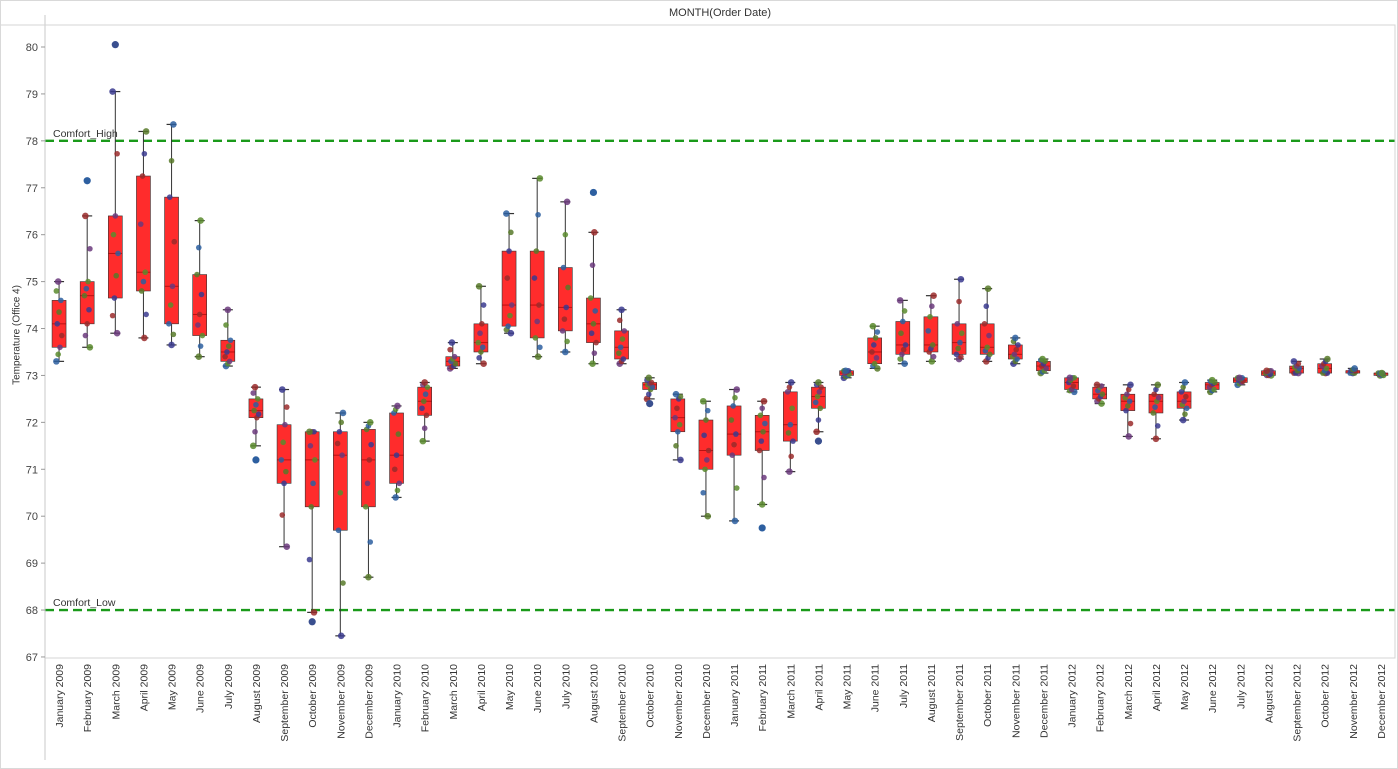  Describe the element at coordinates (32, 517) in the screenshot. I see `y-tick-label: 70` at that location.